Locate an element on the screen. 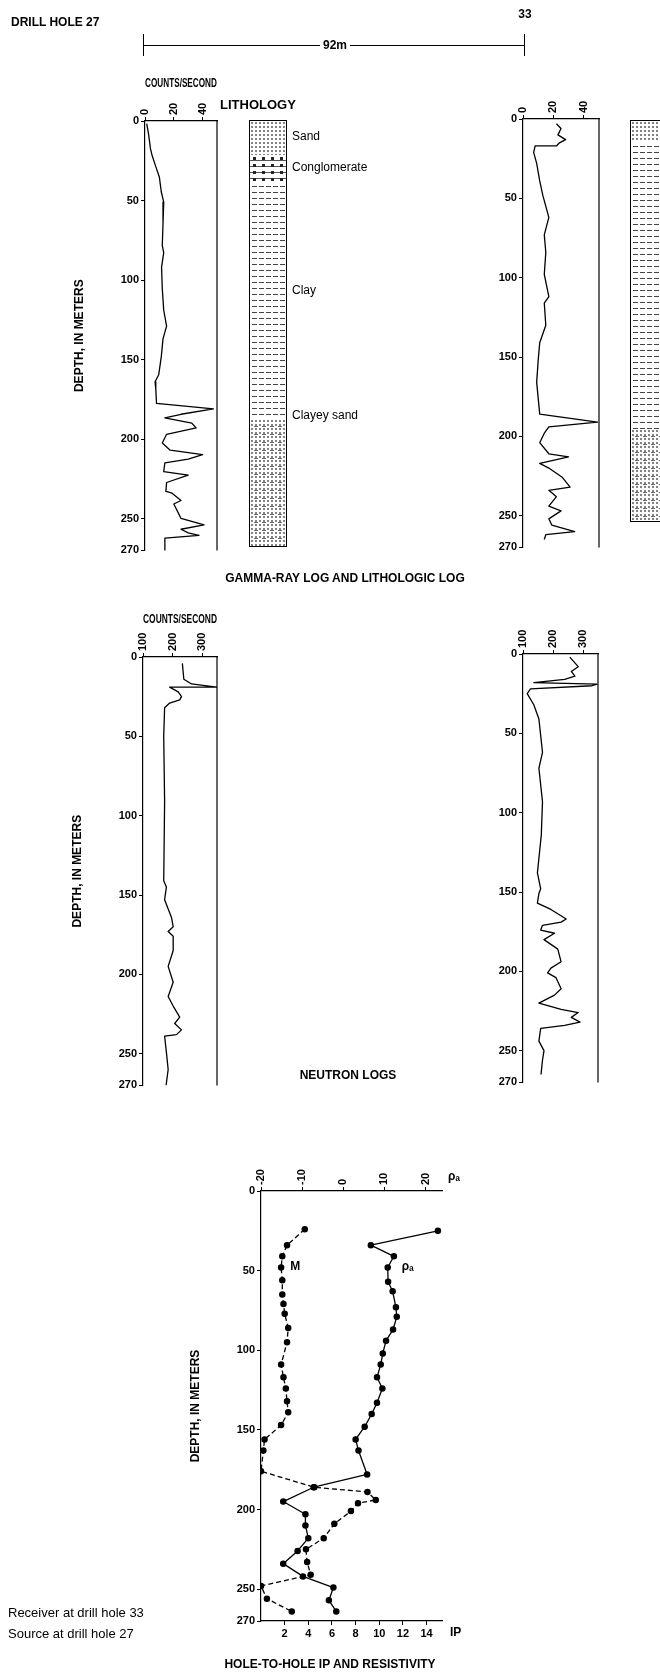  x2-tick-label: 10 is located at coordinates (383, 1178).